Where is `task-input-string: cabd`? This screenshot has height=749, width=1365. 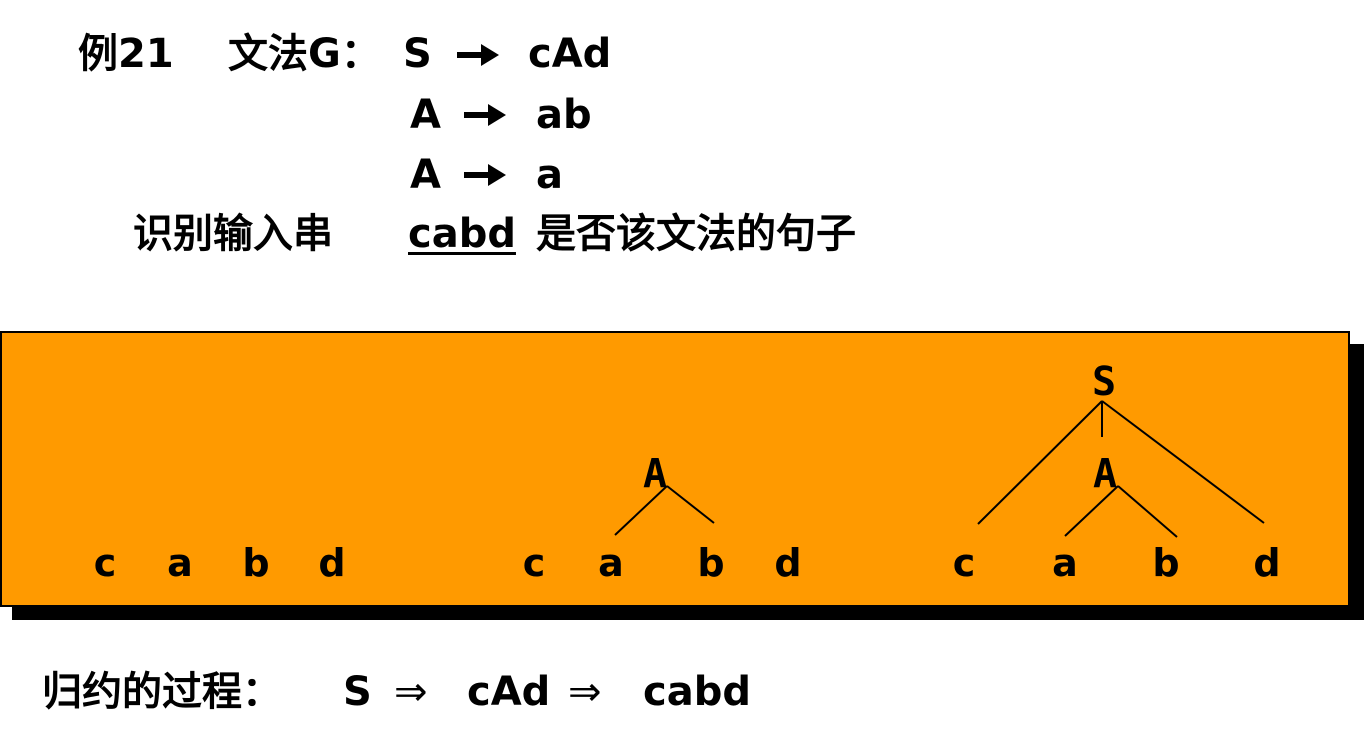 task-input-string: cabd is located at coordinates (462, 234).